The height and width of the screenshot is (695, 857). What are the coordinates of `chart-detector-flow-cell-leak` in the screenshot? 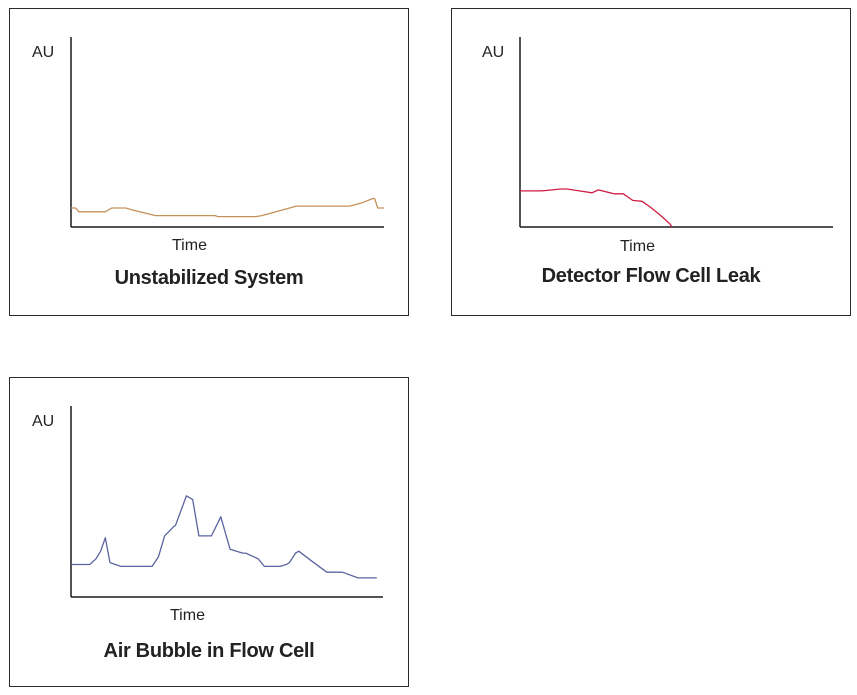 It's located at (676, 132).